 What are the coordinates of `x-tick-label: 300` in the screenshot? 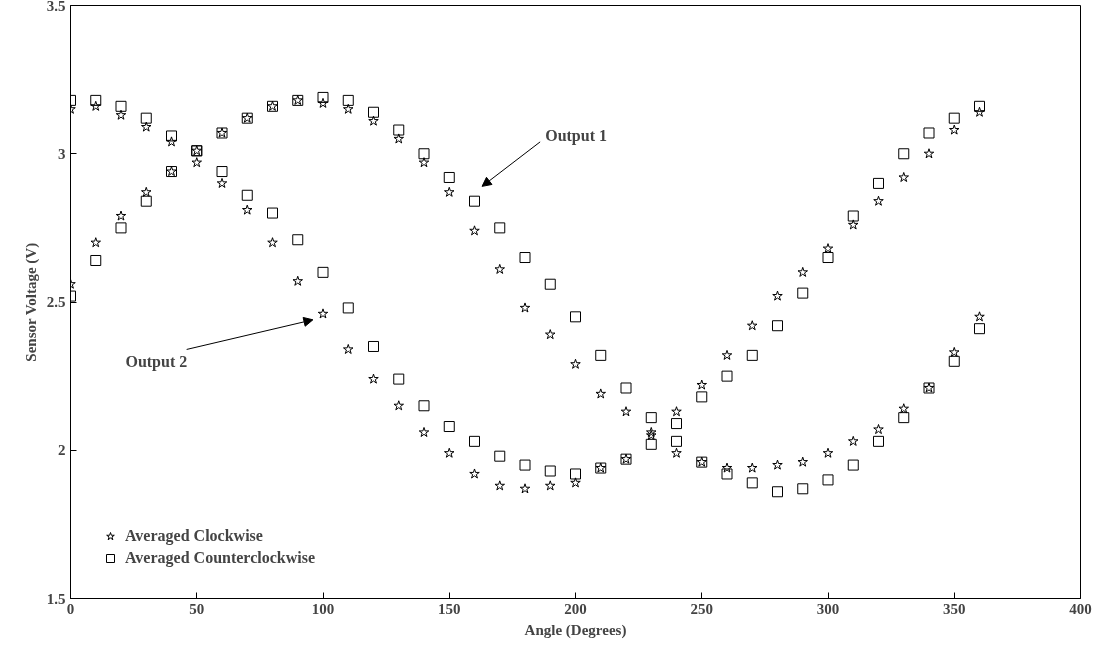 It's located at (828, 608).